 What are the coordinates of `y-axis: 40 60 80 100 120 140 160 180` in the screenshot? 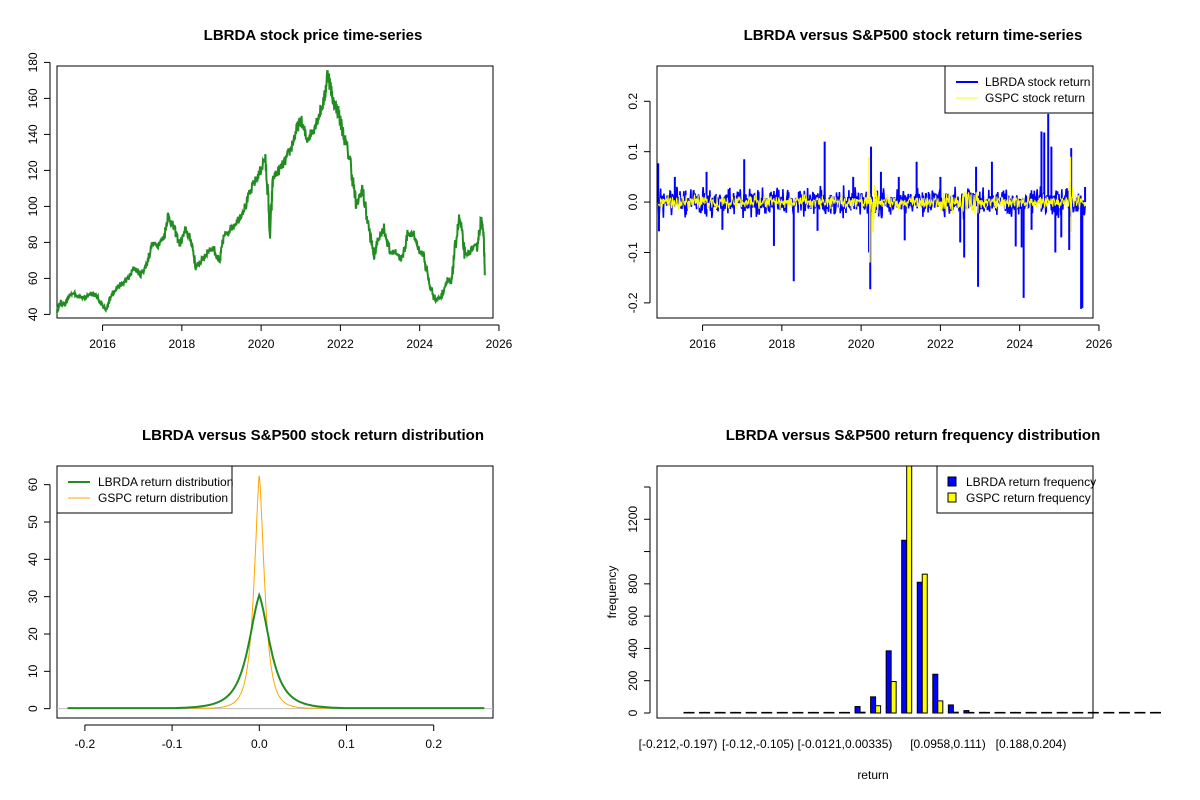 It's located at (38, 186).